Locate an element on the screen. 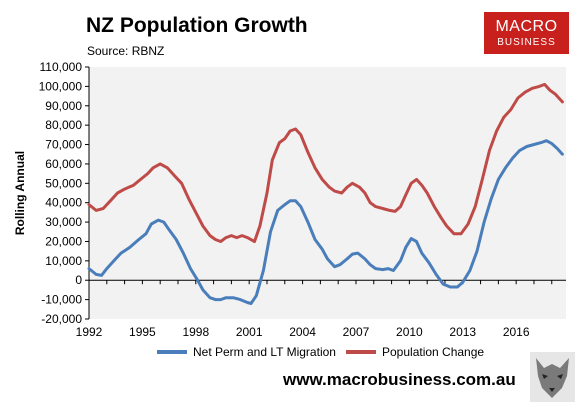 The image size is (585, 412). logo-line1: MACRO is located at coordinates (526, 26).